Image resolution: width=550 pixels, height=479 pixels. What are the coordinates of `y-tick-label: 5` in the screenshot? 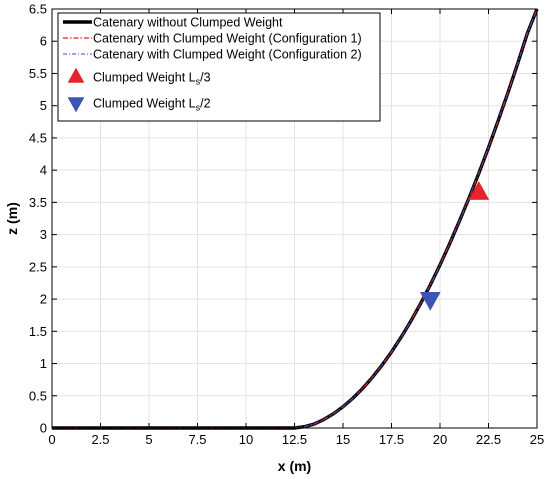 It's located at (43, 105).